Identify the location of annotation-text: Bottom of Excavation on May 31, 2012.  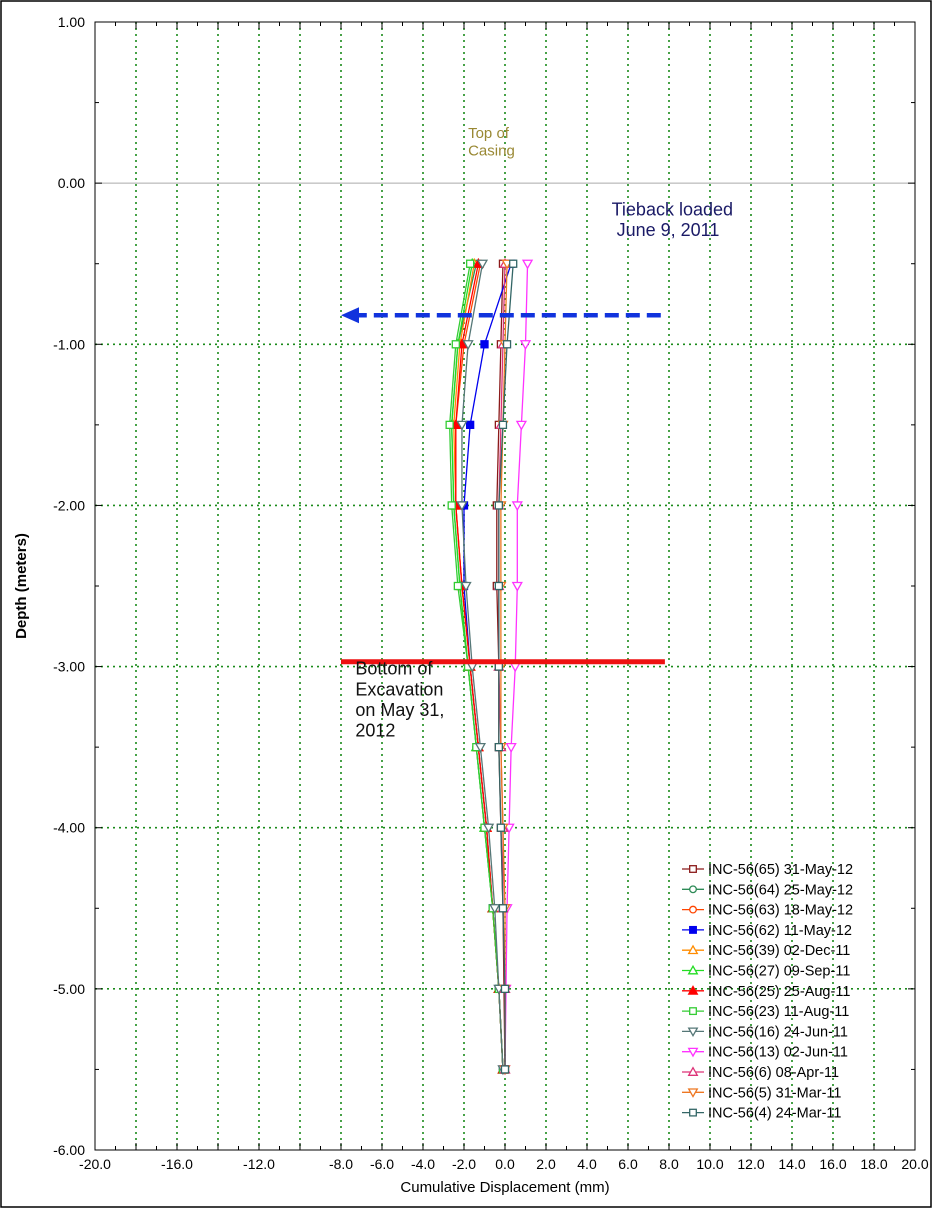
(399, 700).